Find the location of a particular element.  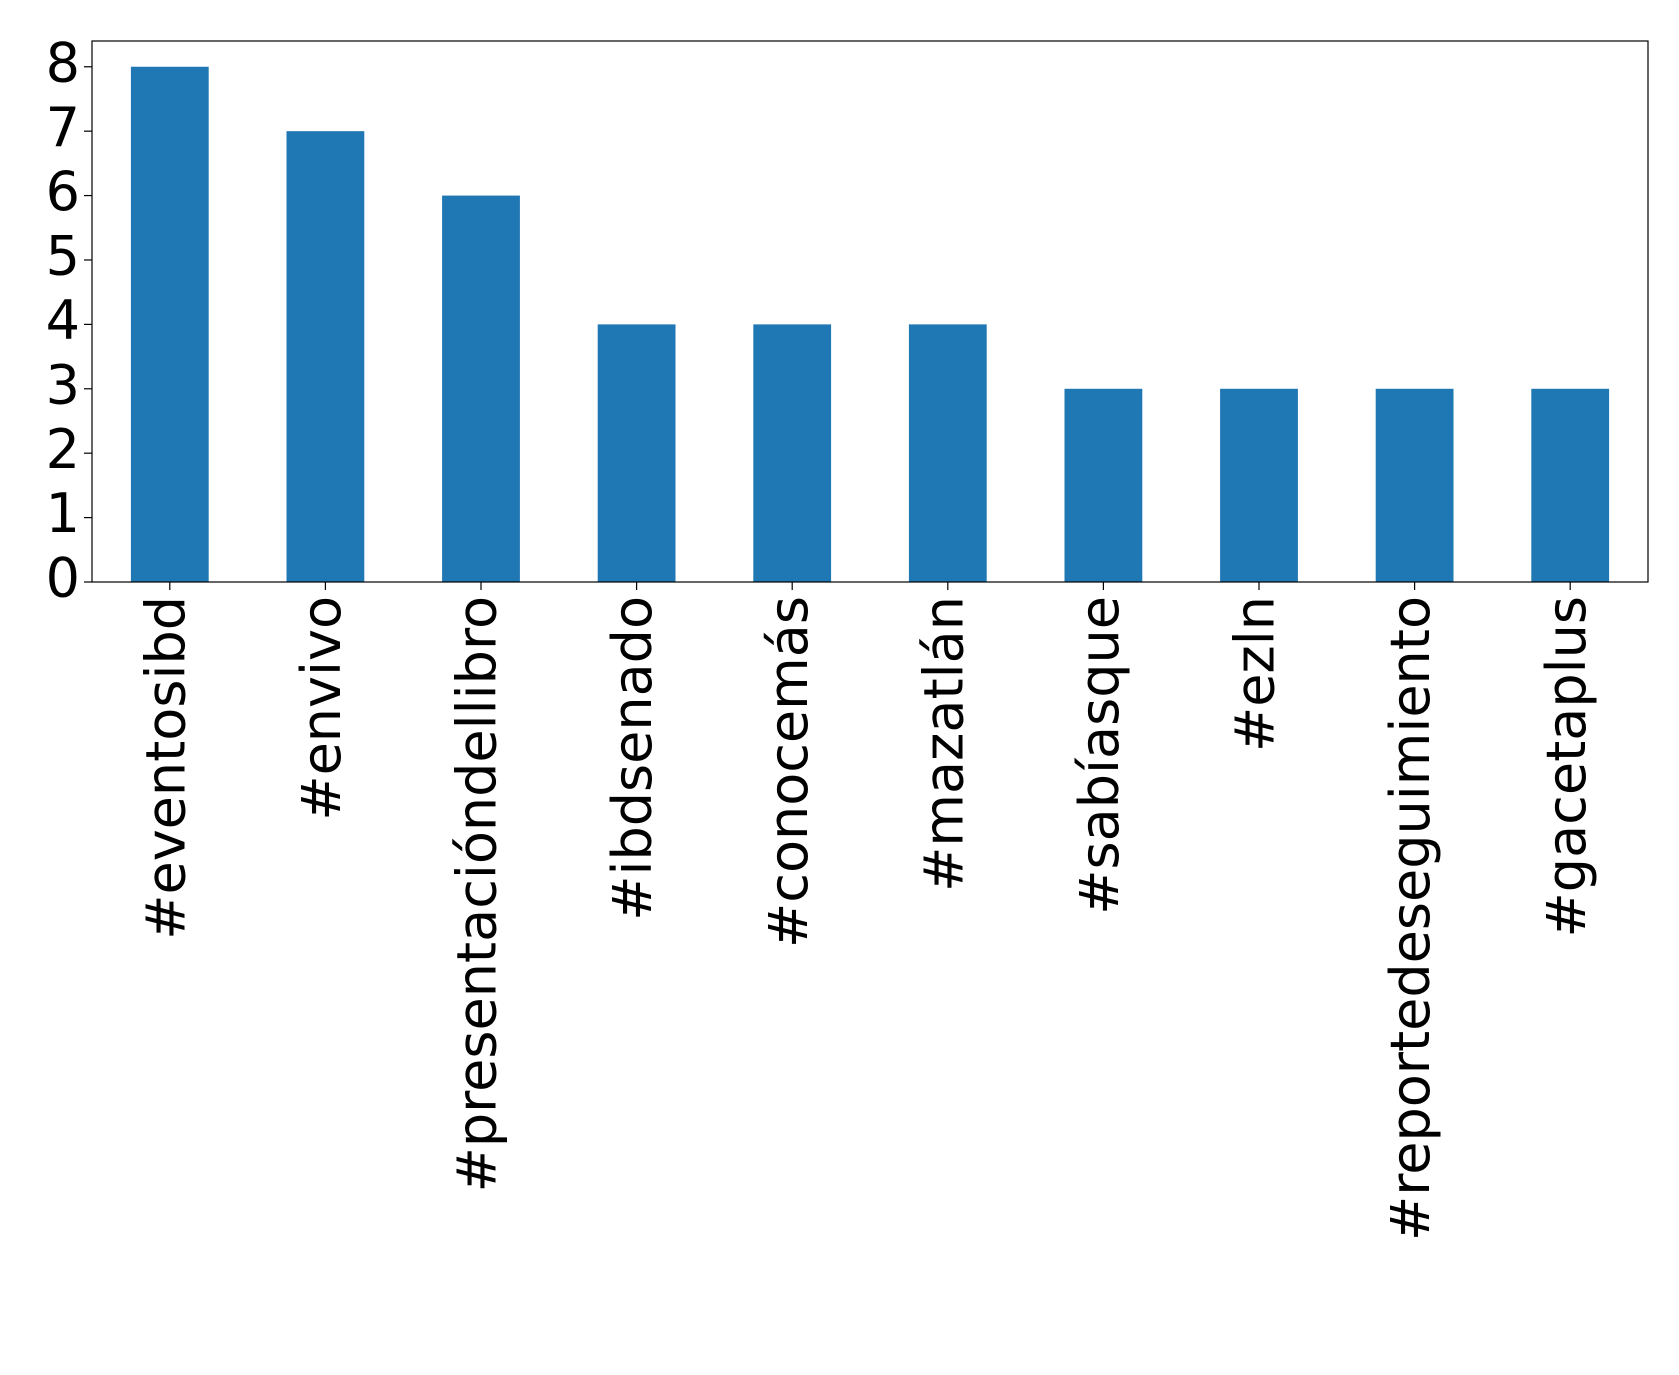

x-tick-label: #ibdsenado is located at coordinates (632, 758).